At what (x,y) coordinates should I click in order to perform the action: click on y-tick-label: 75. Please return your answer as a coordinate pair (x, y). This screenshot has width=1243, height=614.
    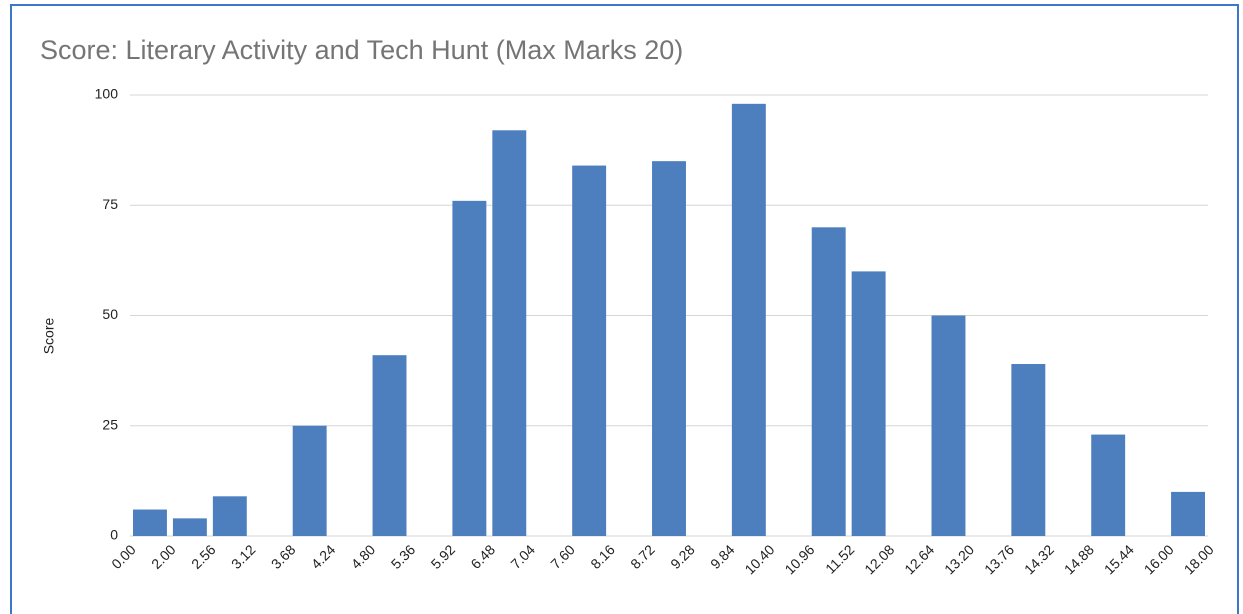
    Looking at the image, I should click on (110, 204).